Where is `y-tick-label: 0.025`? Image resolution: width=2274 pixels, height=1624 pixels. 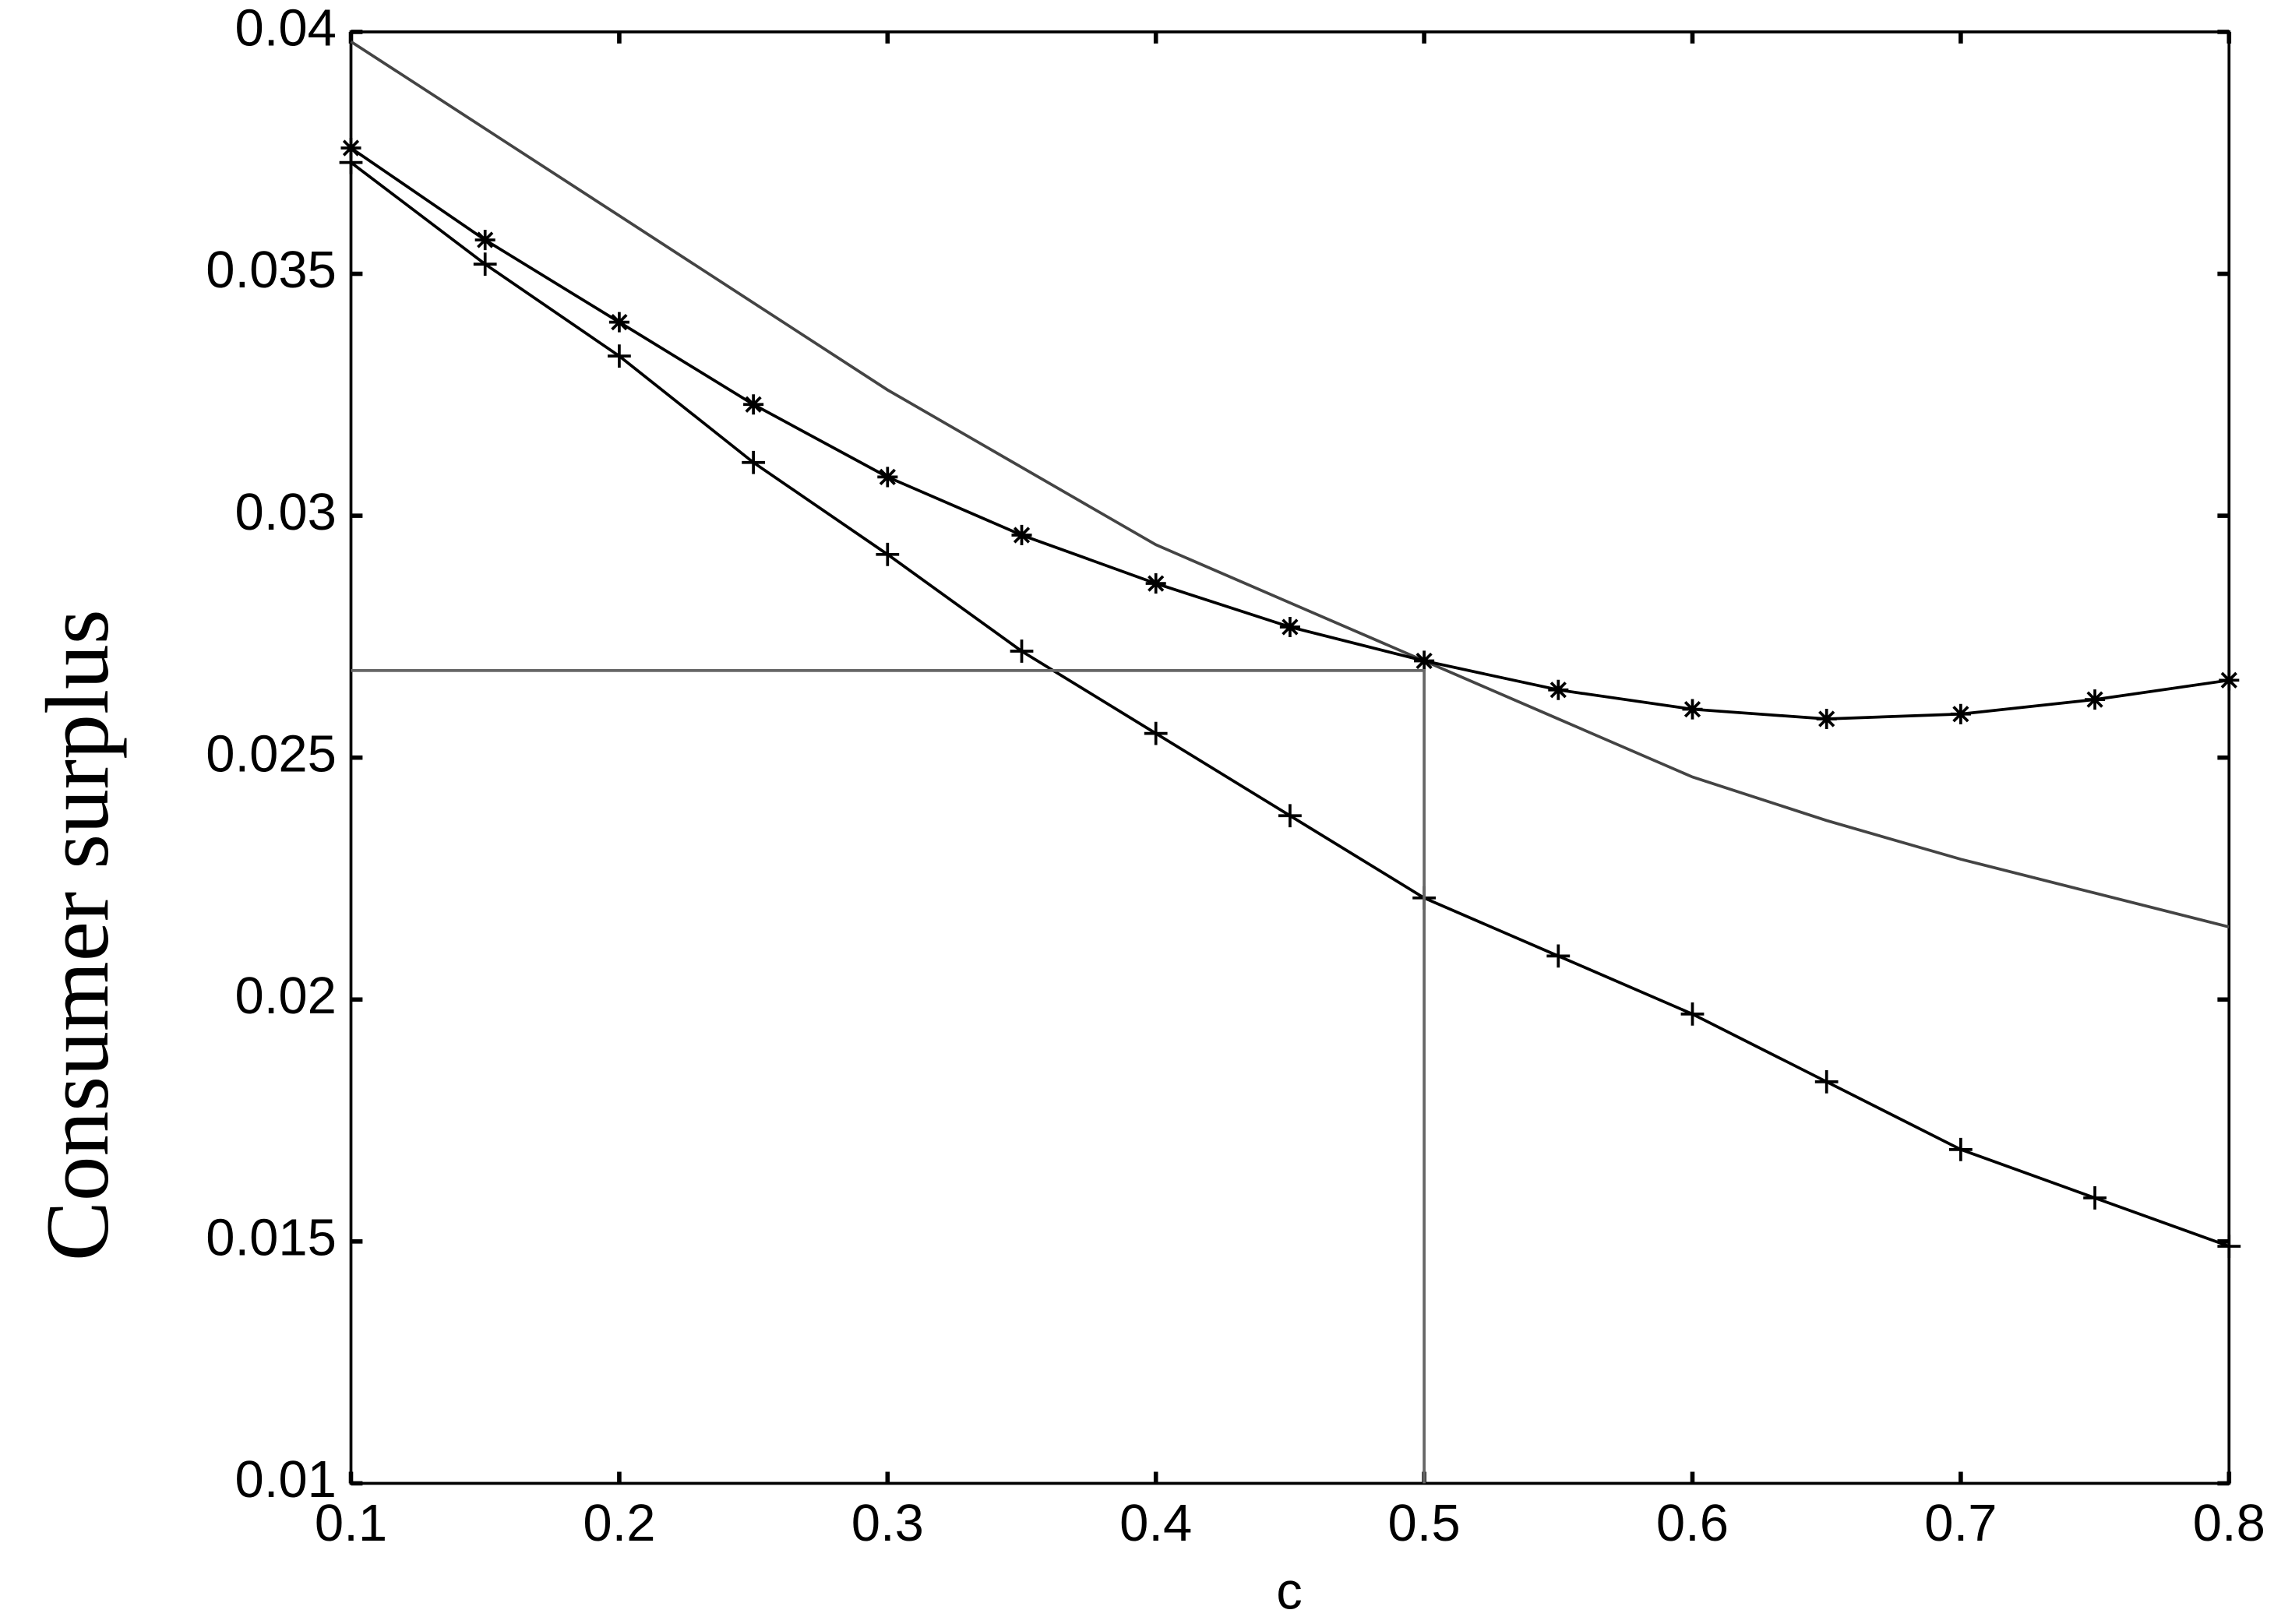
y-tick-label: 0.025 is located at coordinates (271, 754).